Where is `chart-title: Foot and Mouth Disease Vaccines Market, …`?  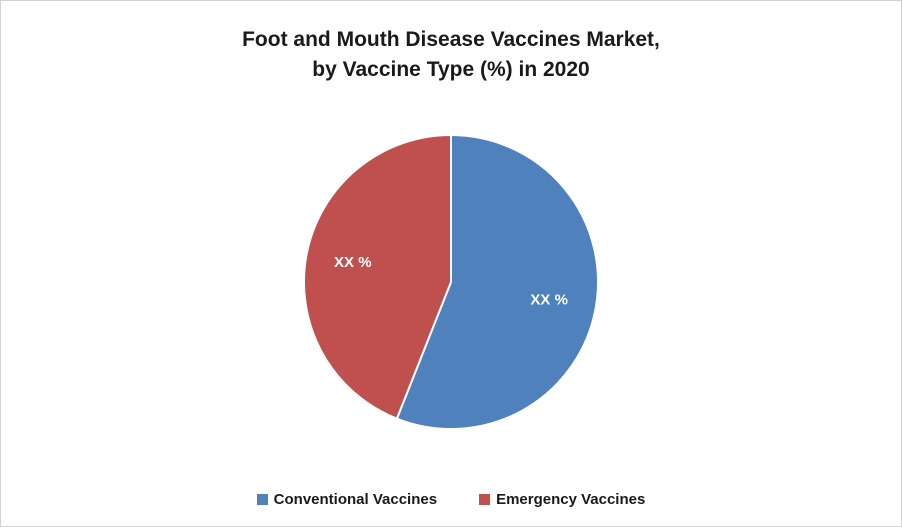 chart-title: Foot and Mouth Disease Vaccines Market, … is located at coordinates (451, 55).